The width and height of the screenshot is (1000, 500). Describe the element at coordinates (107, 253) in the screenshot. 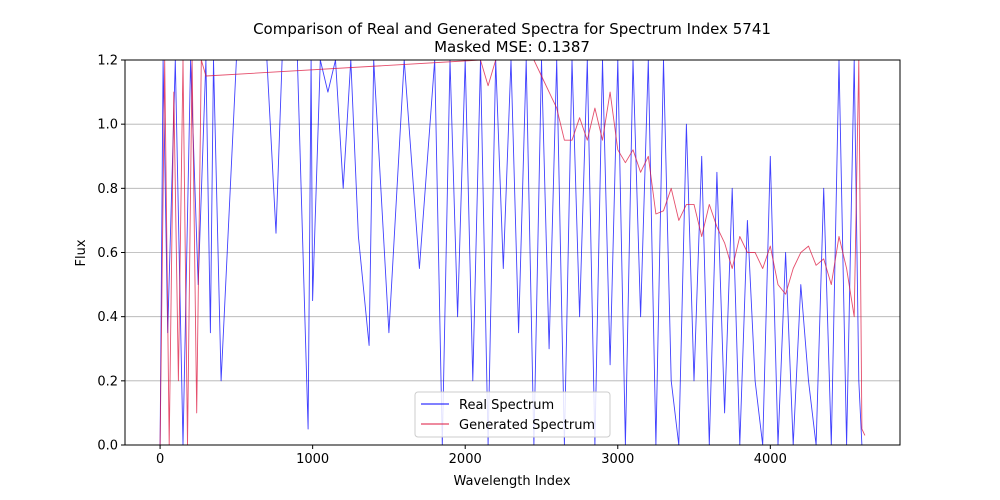

I see `y-tick-label: 0.6` at that location.